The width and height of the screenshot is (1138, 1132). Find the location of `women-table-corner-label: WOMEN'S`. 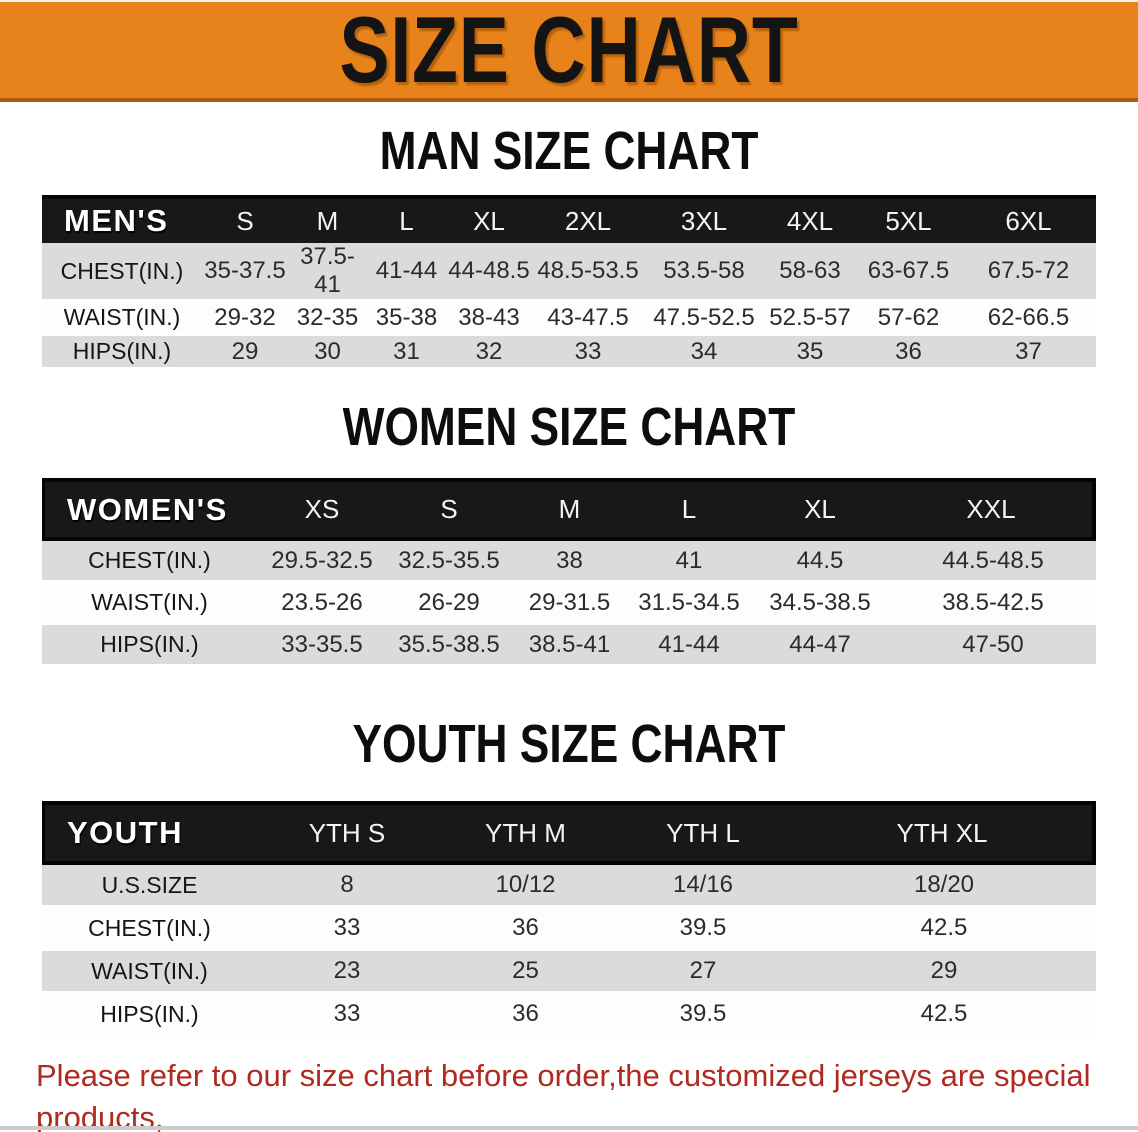

women-table-corner-label: WOMEN'S is located at coordinates (149, 509).